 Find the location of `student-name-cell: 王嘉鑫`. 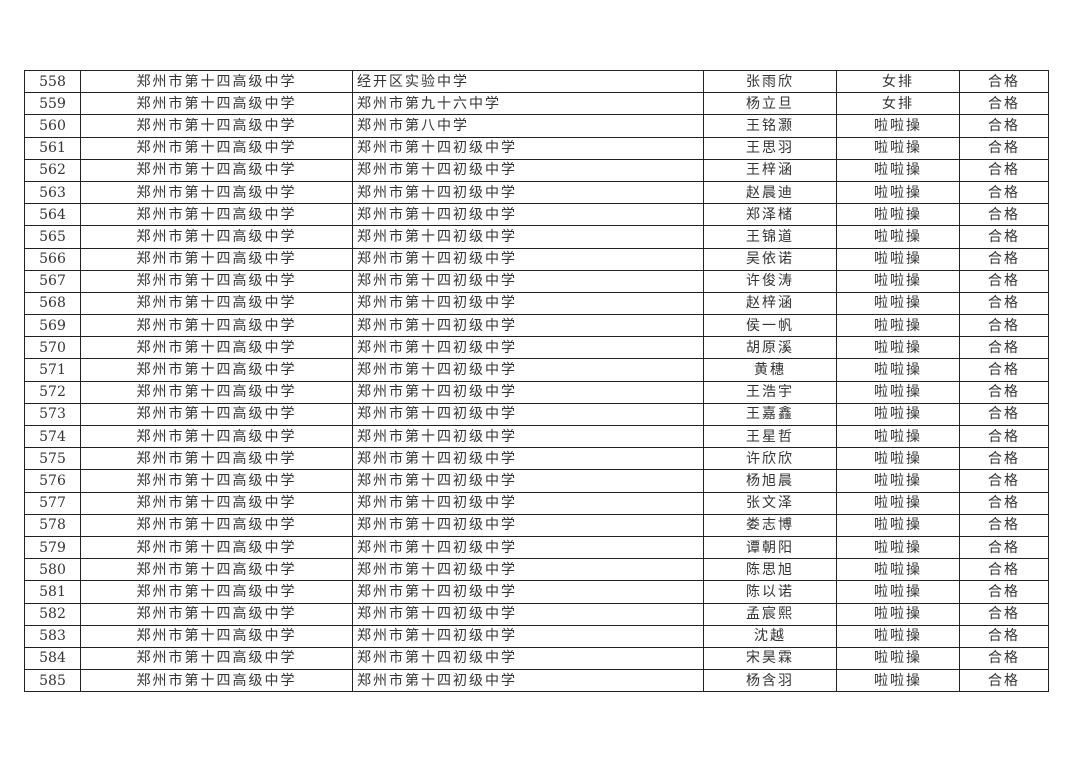

student-name-cell: 王嘉鑫 is located at coordinates (770, 414).